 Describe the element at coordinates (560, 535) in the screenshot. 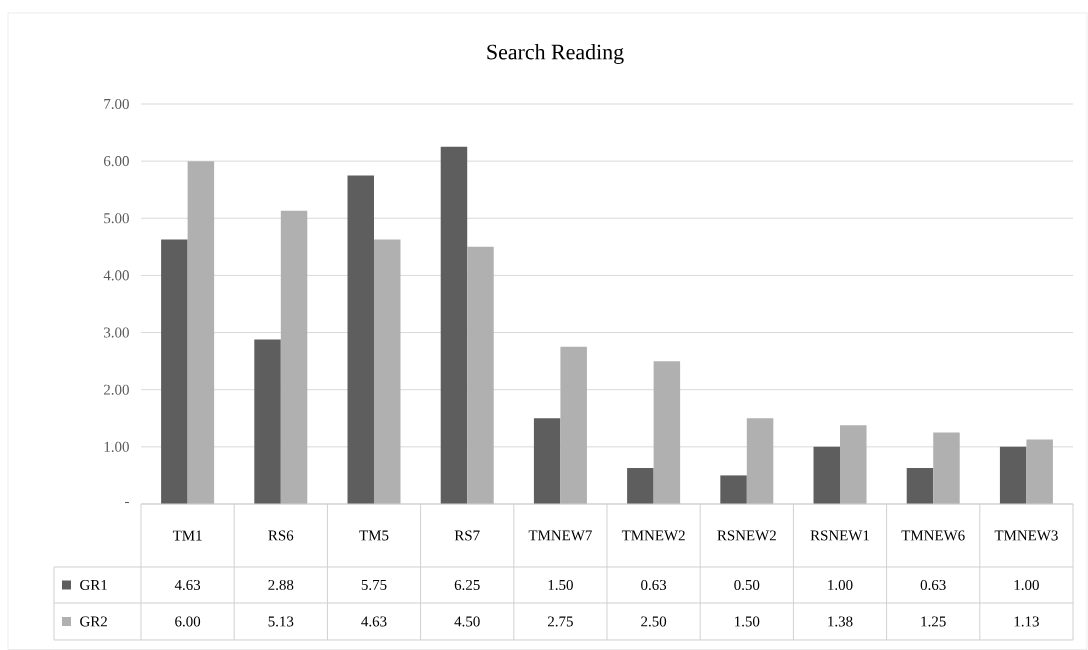

I see `x-tick-label: TMNEW7` at that location.